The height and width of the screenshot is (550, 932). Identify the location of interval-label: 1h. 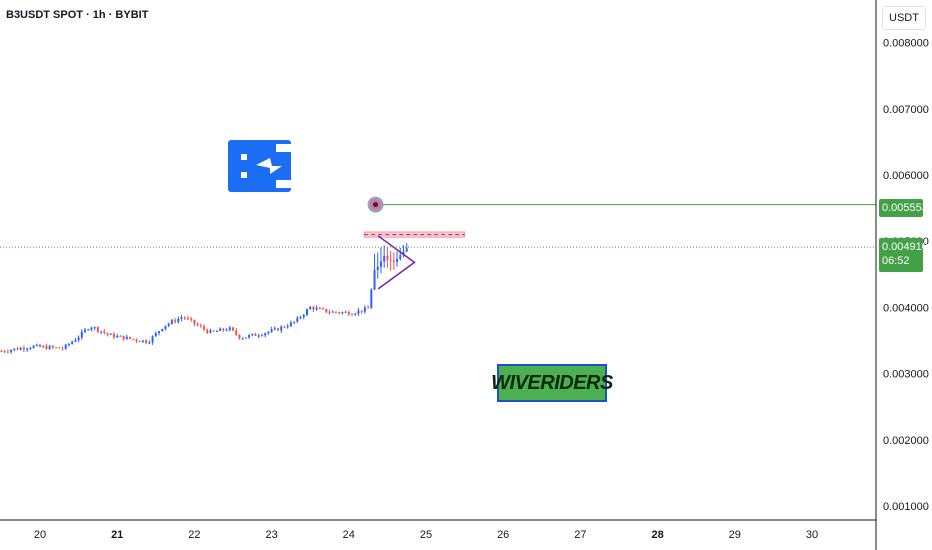
(99, 15).